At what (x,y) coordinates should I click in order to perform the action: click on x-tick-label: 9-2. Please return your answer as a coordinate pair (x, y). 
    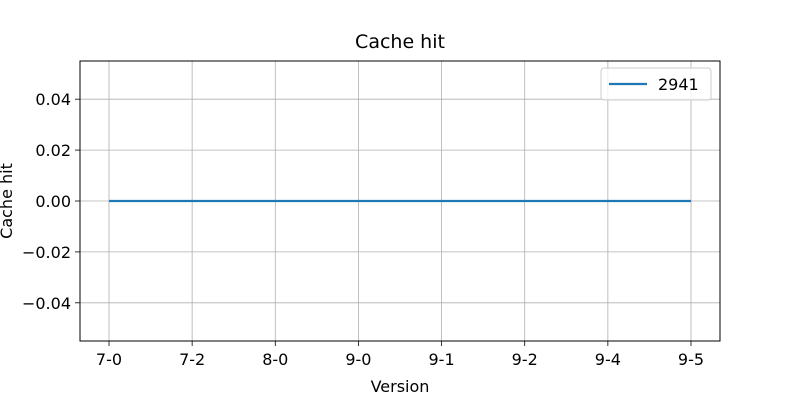
    Looking at the image, I should click on (525, 359).